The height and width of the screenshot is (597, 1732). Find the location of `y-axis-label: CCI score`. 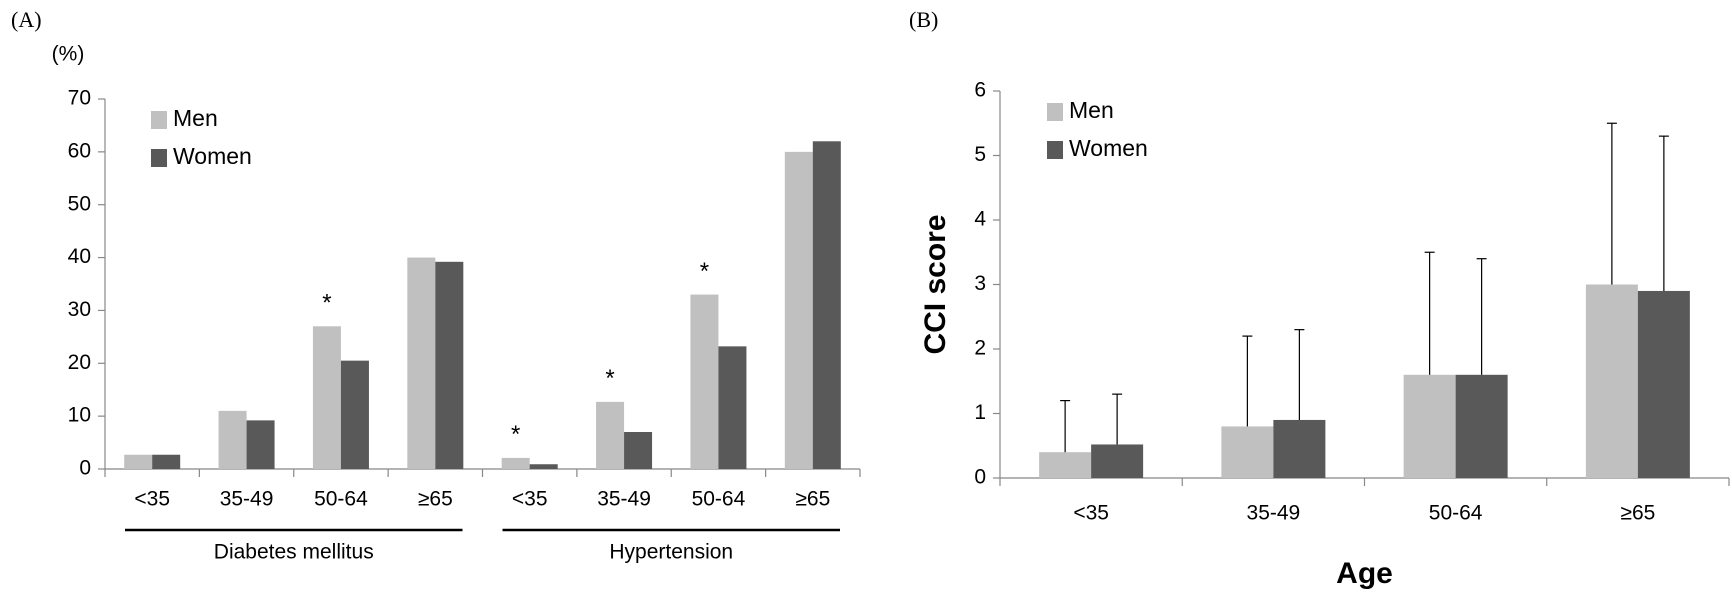

y-axis-label: CCI score is located at coordinates (935, 284).